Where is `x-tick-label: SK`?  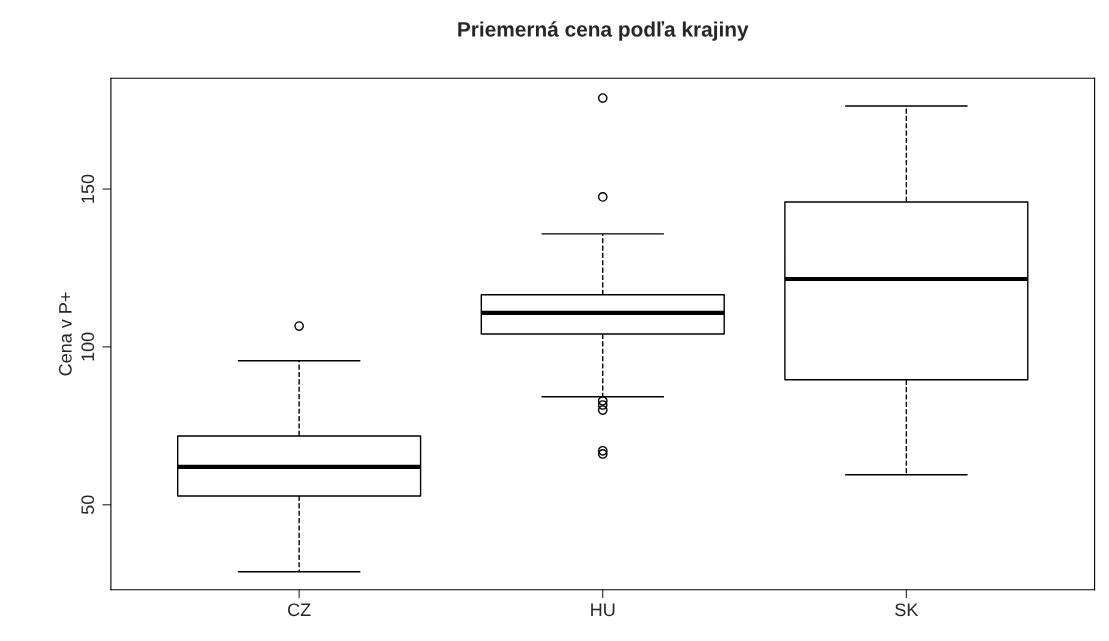 x-tick-label: SK is located at coordinates (907, 610).